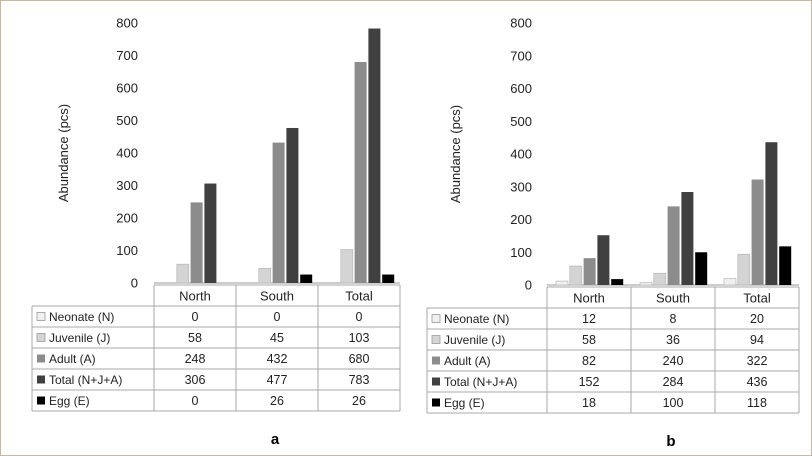 The height and width of the screenshot is (456, 812). I want to click on table-value: 18, so click(589, 403).